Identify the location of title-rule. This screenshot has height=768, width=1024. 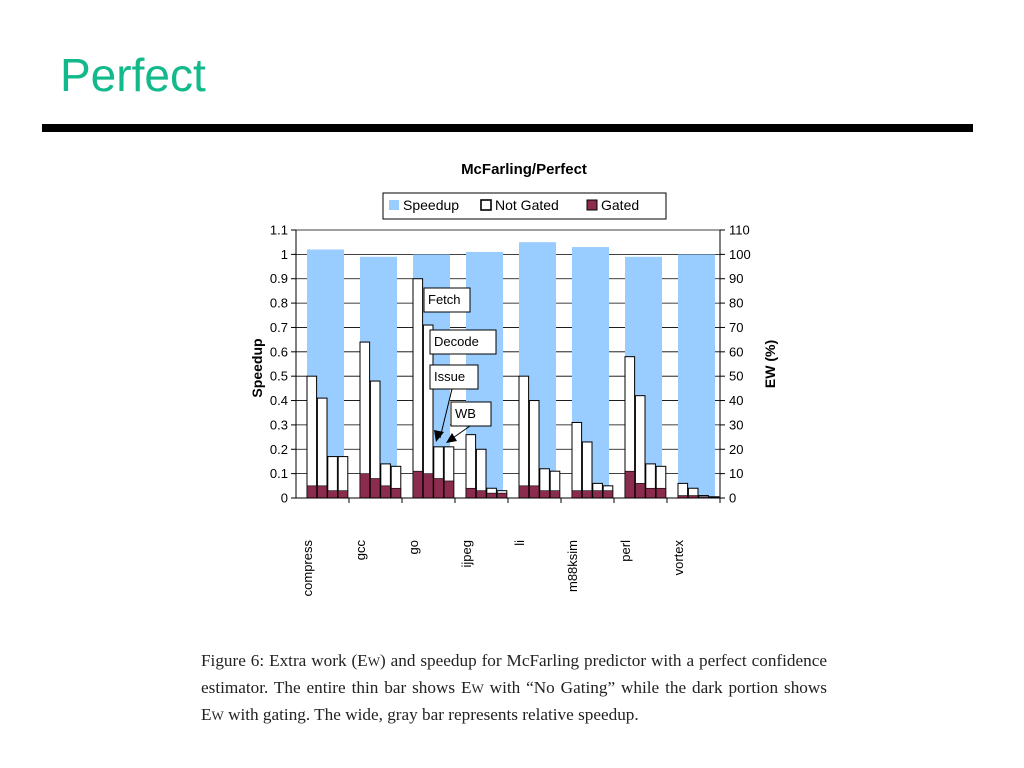
(507, 128).